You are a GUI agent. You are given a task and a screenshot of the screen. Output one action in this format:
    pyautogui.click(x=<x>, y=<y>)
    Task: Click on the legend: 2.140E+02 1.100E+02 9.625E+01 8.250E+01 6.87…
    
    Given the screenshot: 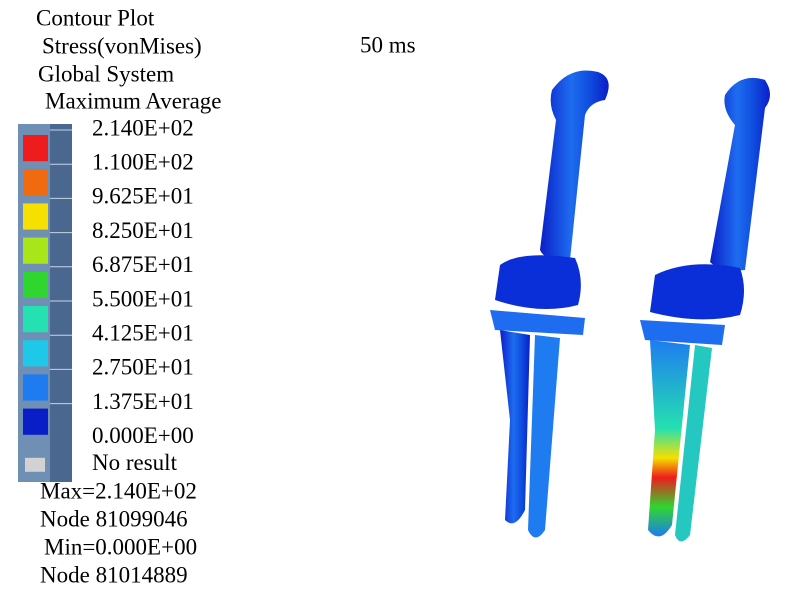 What is the action you would take?
    pyautogui.click(x=108, y=295)
    